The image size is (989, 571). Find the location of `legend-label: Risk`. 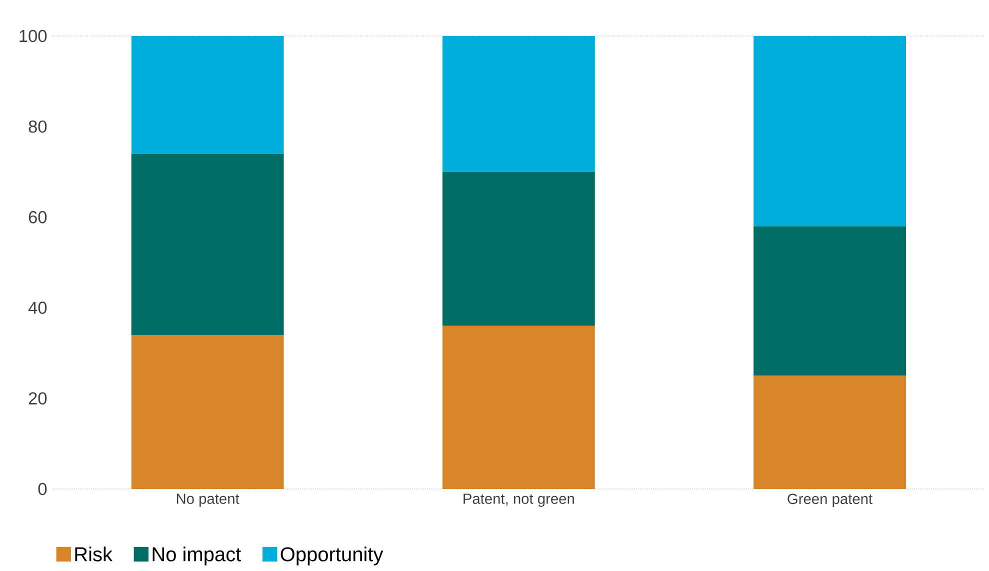

legend-label: Risk is located at coordinates (94, 554).